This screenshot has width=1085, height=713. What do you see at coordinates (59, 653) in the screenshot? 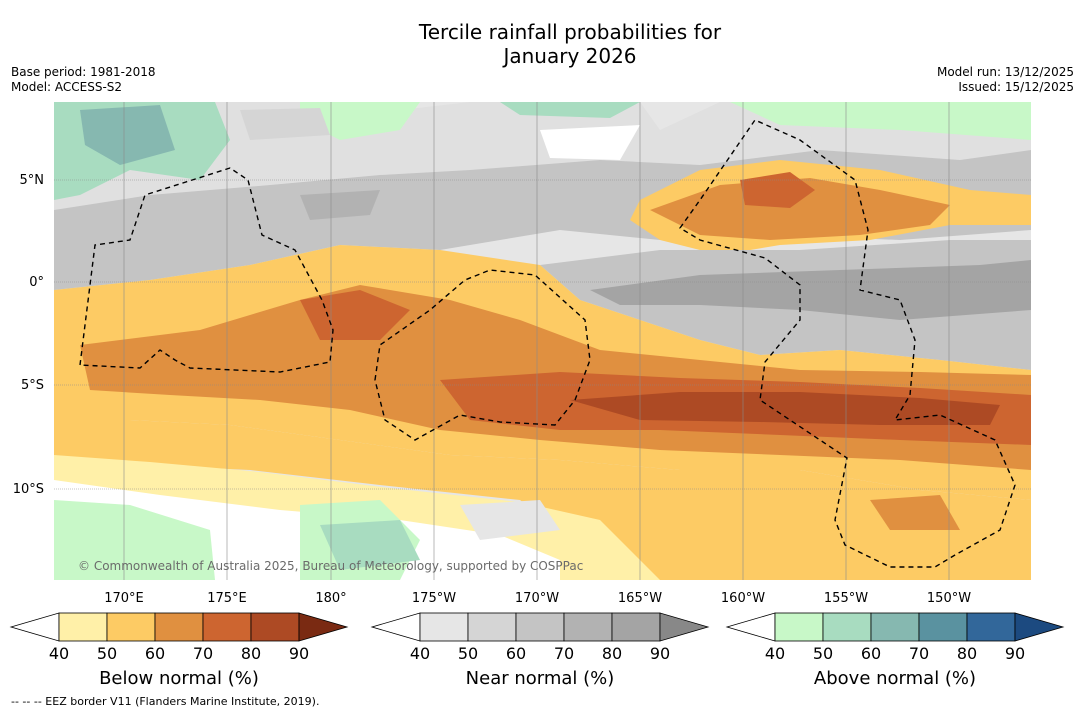
I see `below-normal-colorbar-tick: 40` at bounding box center [59, 653].